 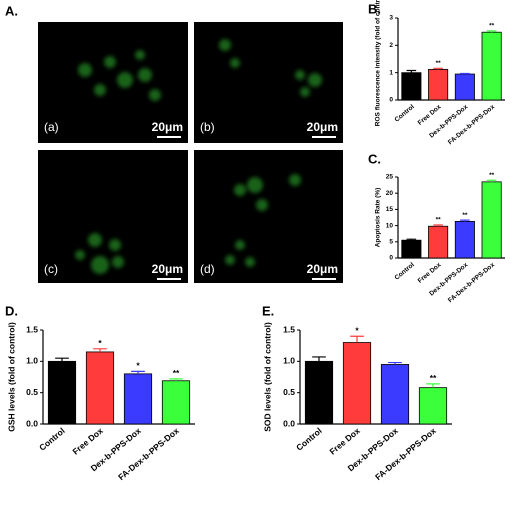 I want to click on micrograph: (c) 20μm, so click(x=113, y=216).